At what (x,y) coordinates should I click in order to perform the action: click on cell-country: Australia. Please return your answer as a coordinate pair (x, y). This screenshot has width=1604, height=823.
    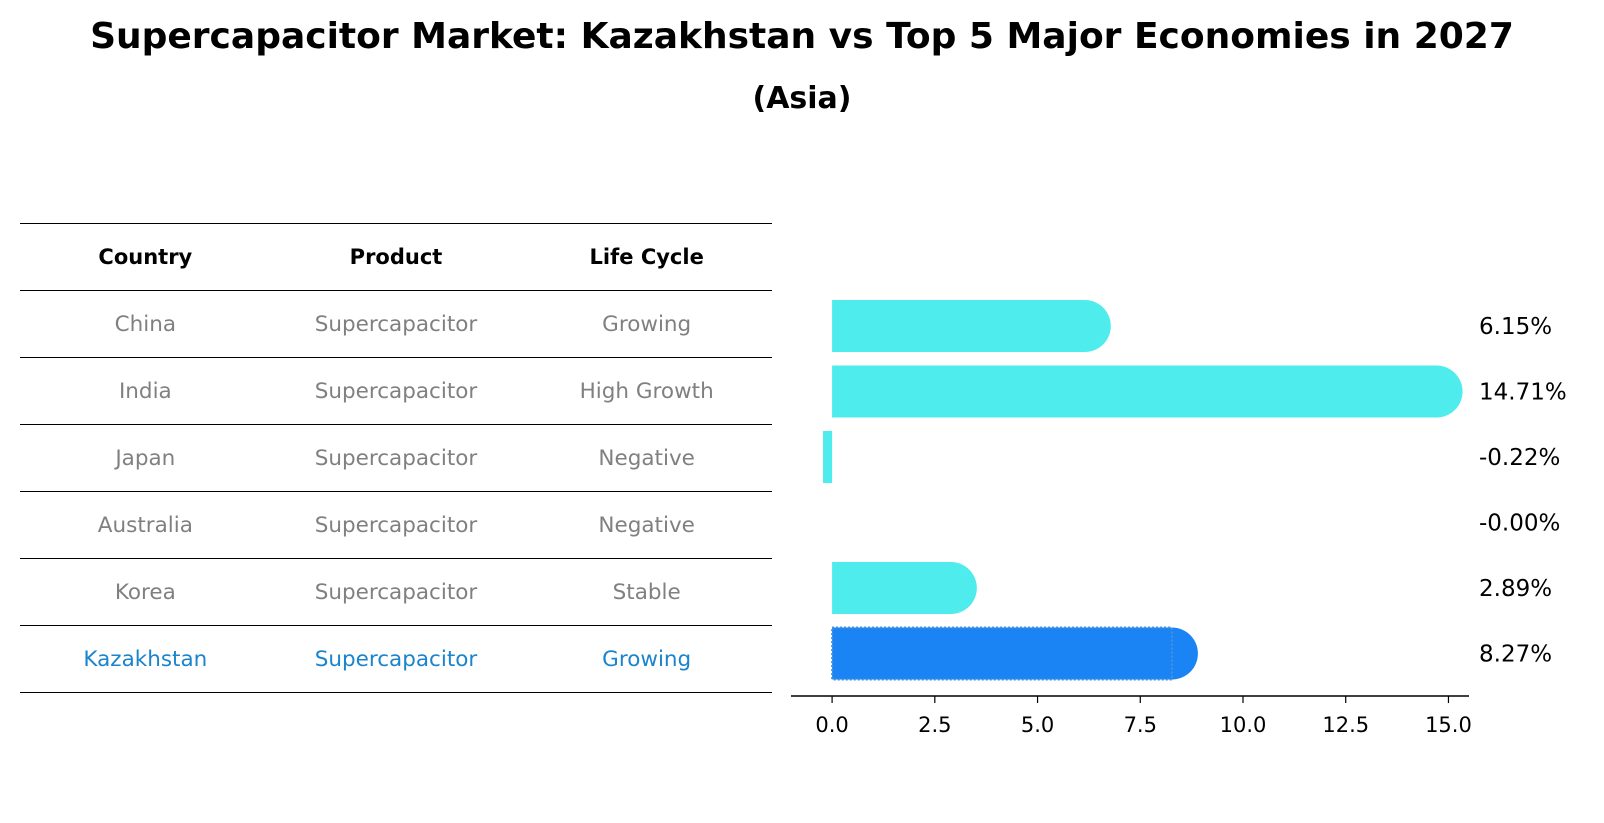
    Looking at the image, I should click on (145, 525).